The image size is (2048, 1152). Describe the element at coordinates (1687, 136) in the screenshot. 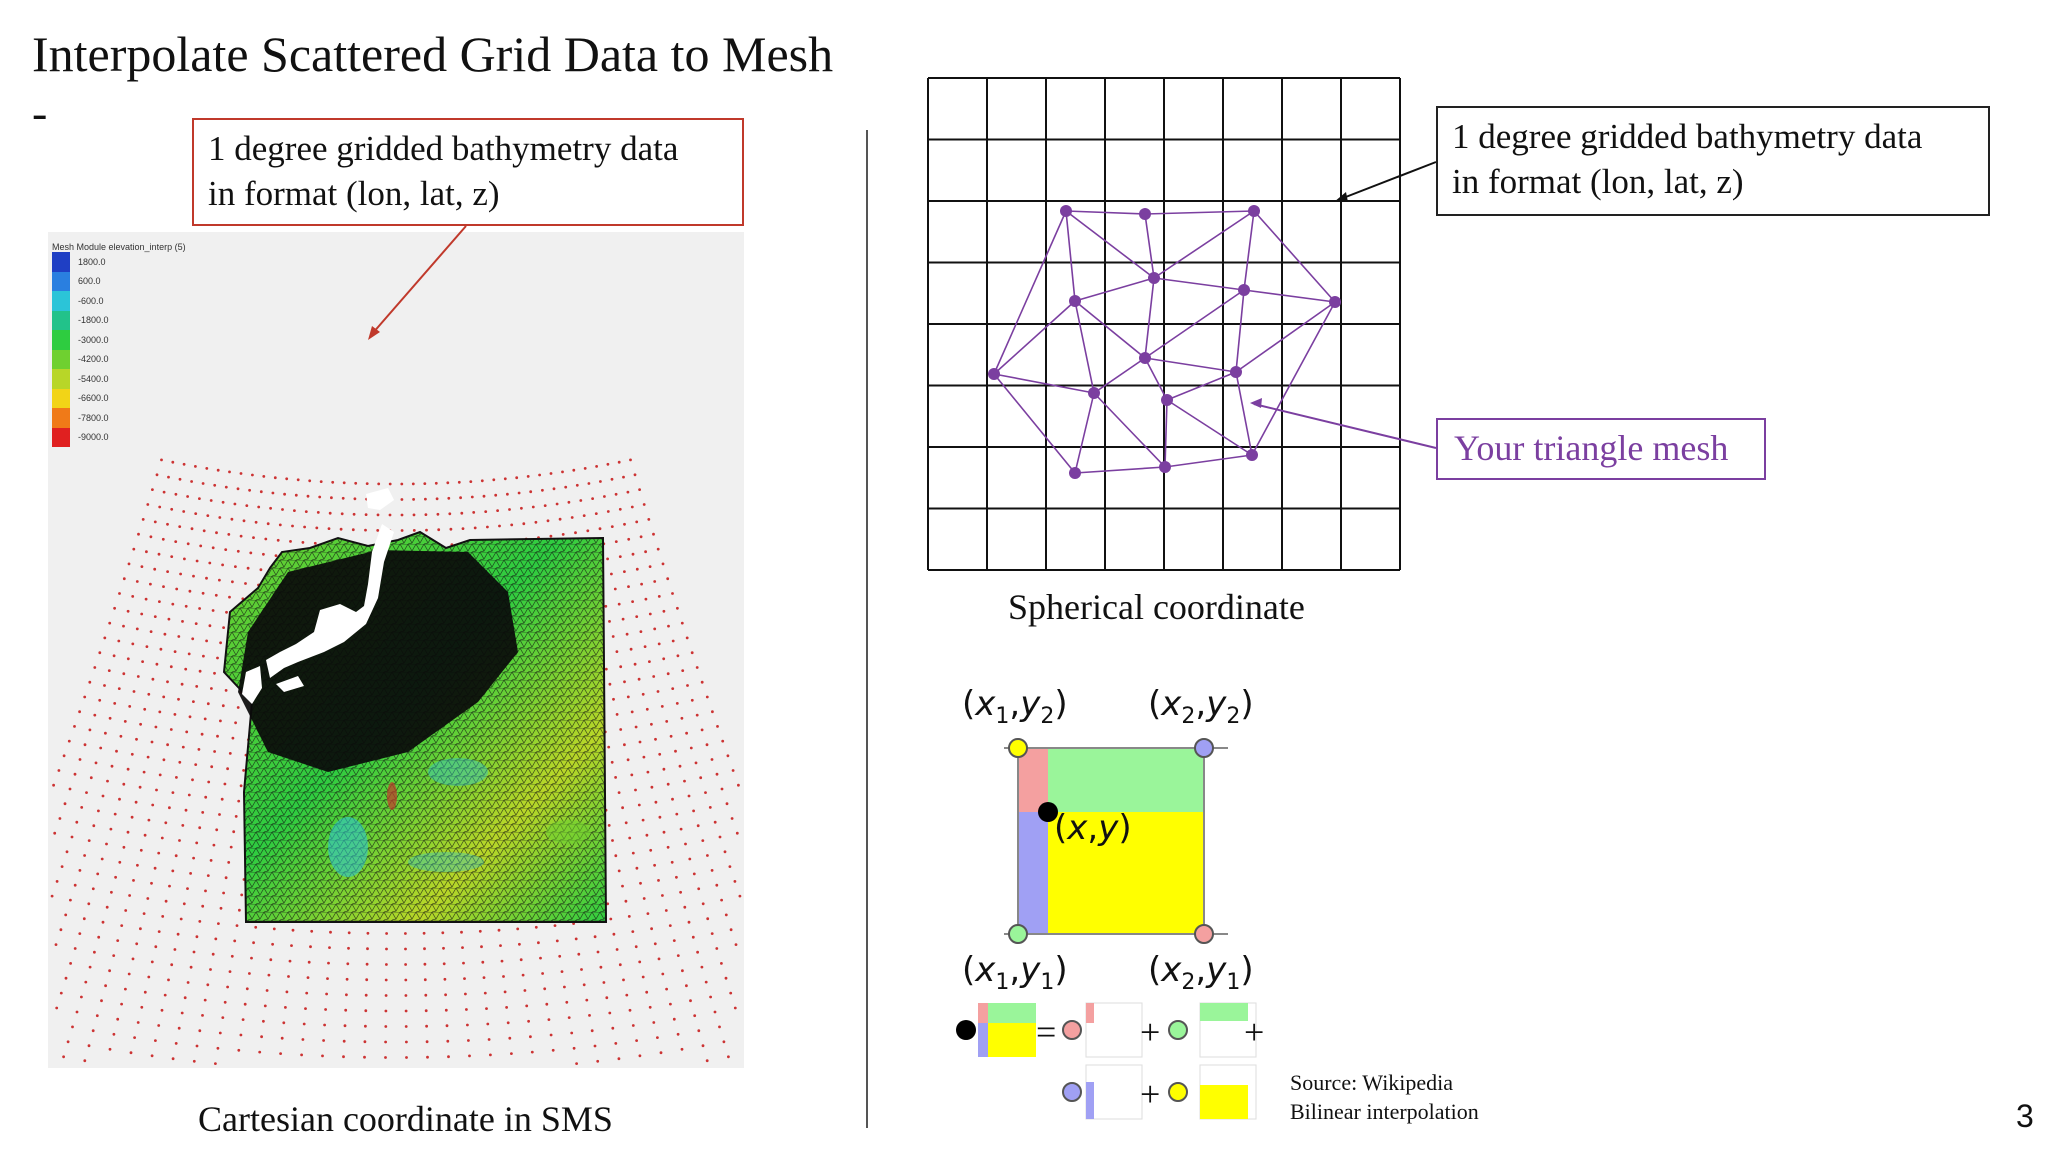

I see `right-callout-line1: 1 degree gridded bathymetry data` at that location.